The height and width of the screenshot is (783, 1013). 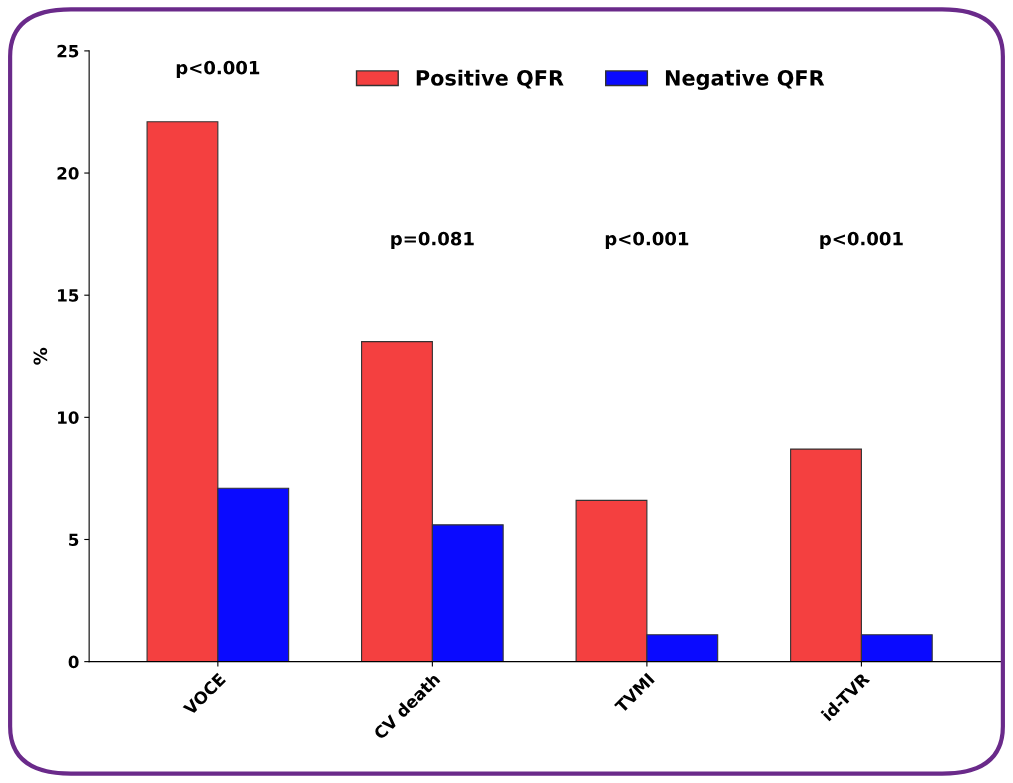 What do you see at coordinates (68, 417) in the screenshot?
I see `y-tick-label: 10` at bounding box center [68, 417].